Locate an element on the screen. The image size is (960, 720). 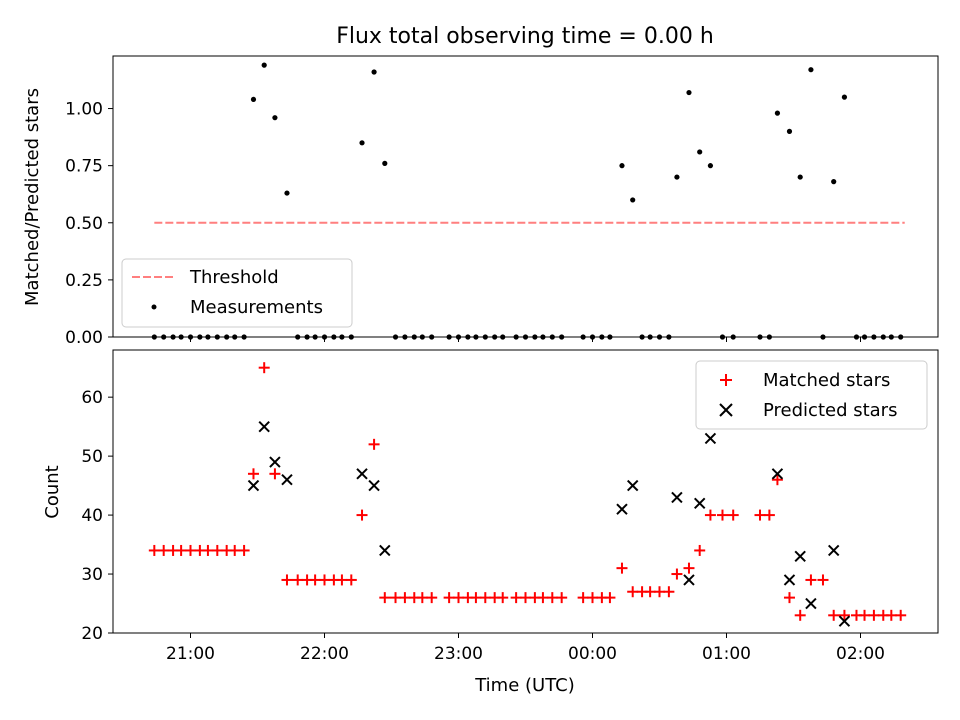
count-x-axis: 21:00 22:00 23:00 00:00 01:00 02:00 is located at coordinates (525, 648).